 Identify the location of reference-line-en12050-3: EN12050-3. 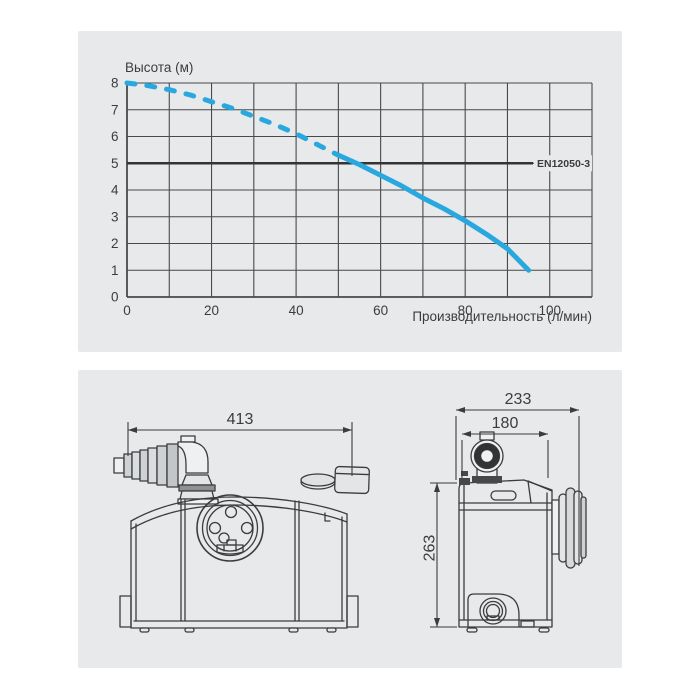
(359, 163).